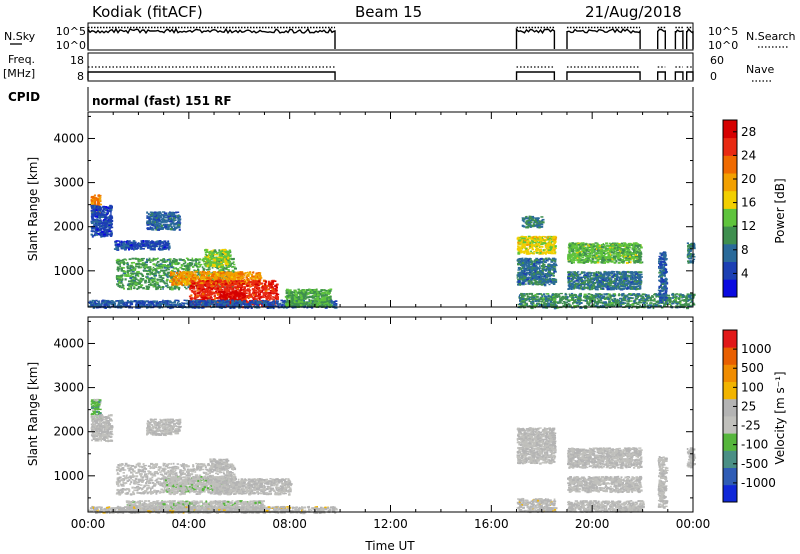 Image resolution: width=800 pixels, height=554 pixels. I want to click on nsearch-label: N.Search, so click(771, 36).